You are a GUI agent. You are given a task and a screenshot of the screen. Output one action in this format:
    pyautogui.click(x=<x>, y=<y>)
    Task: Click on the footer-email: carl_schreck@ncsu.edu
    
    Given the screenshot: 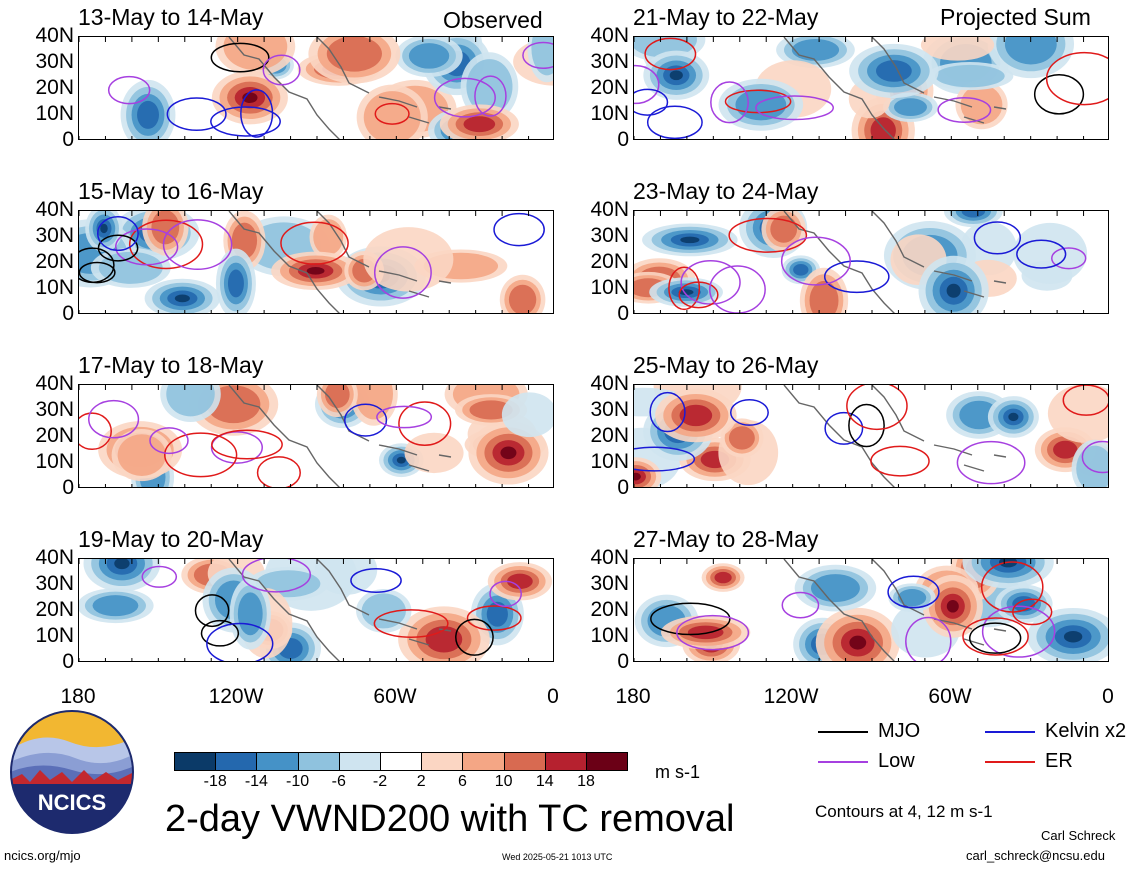 What is the action you would take?
    pyautogui.click(x=1035, y=855)
    